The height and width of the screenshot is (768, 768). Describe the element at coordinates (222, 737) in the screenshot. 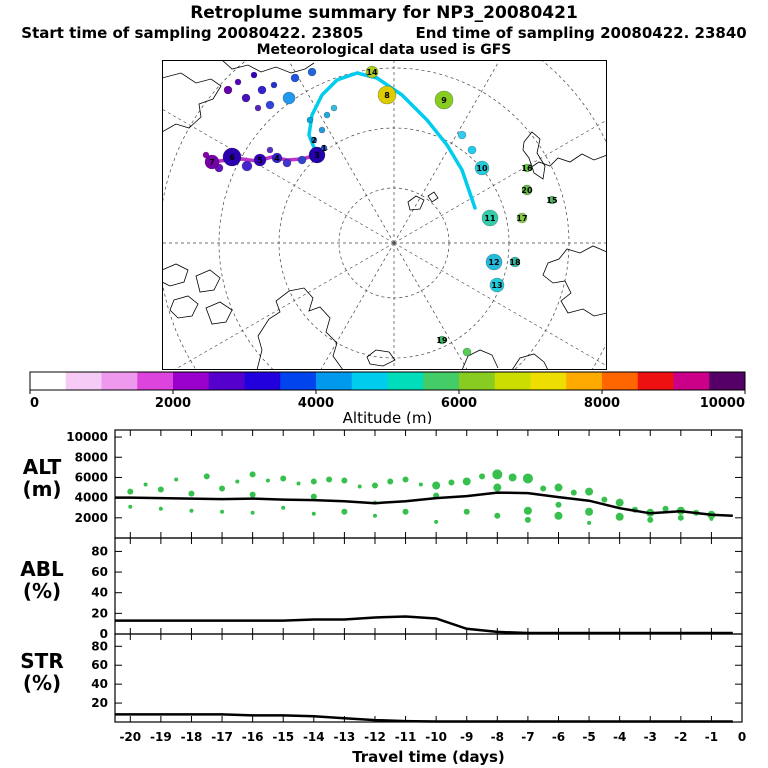

I see `x-tick-label: -17` at that location.